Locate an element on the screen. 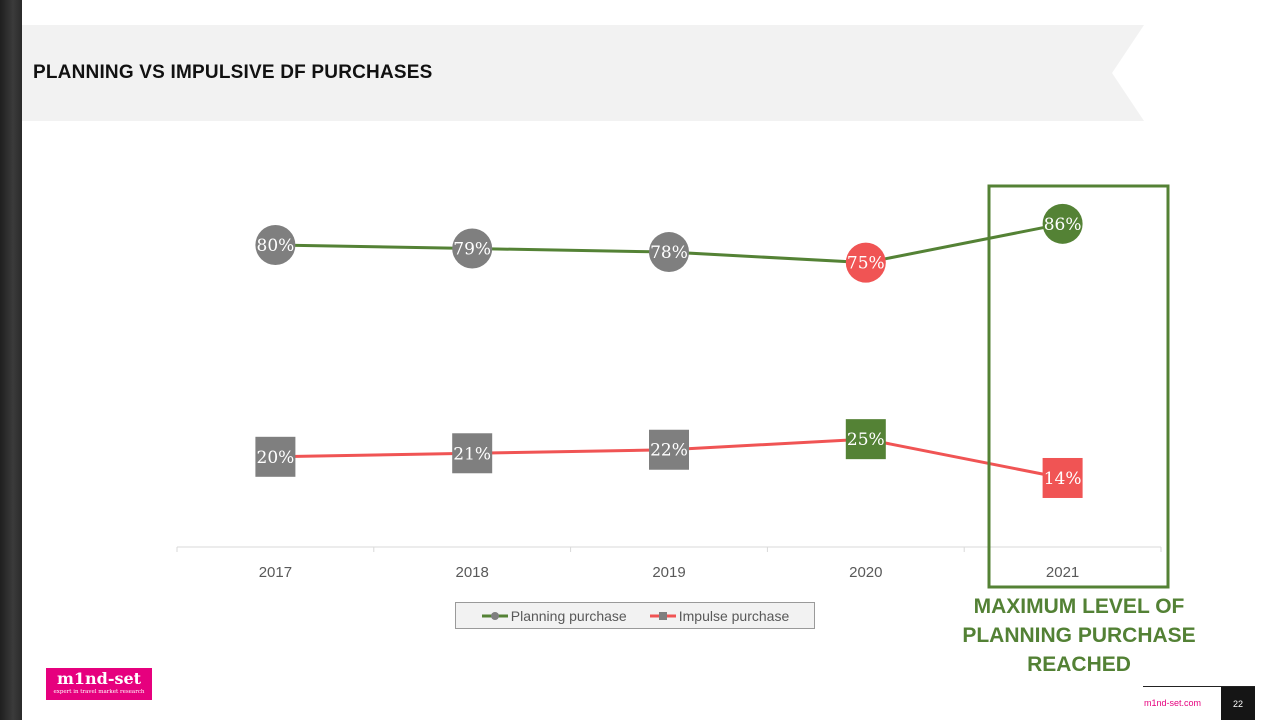 The height and width of the screenshot is (720, 1280). legend-item-impulse: Impulse purchase is located at coordinates (719, 615).